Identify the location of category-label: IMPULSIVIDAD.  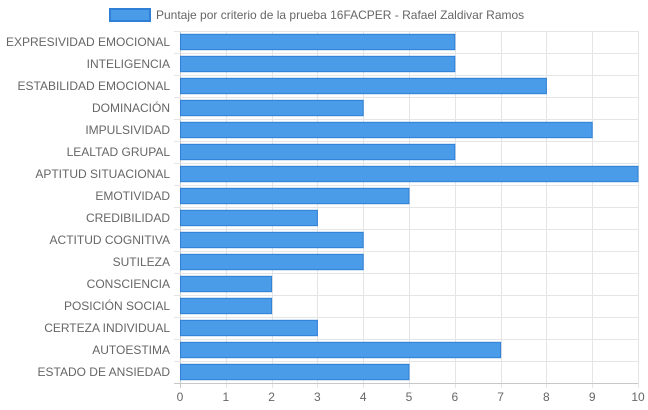
(127, 130).